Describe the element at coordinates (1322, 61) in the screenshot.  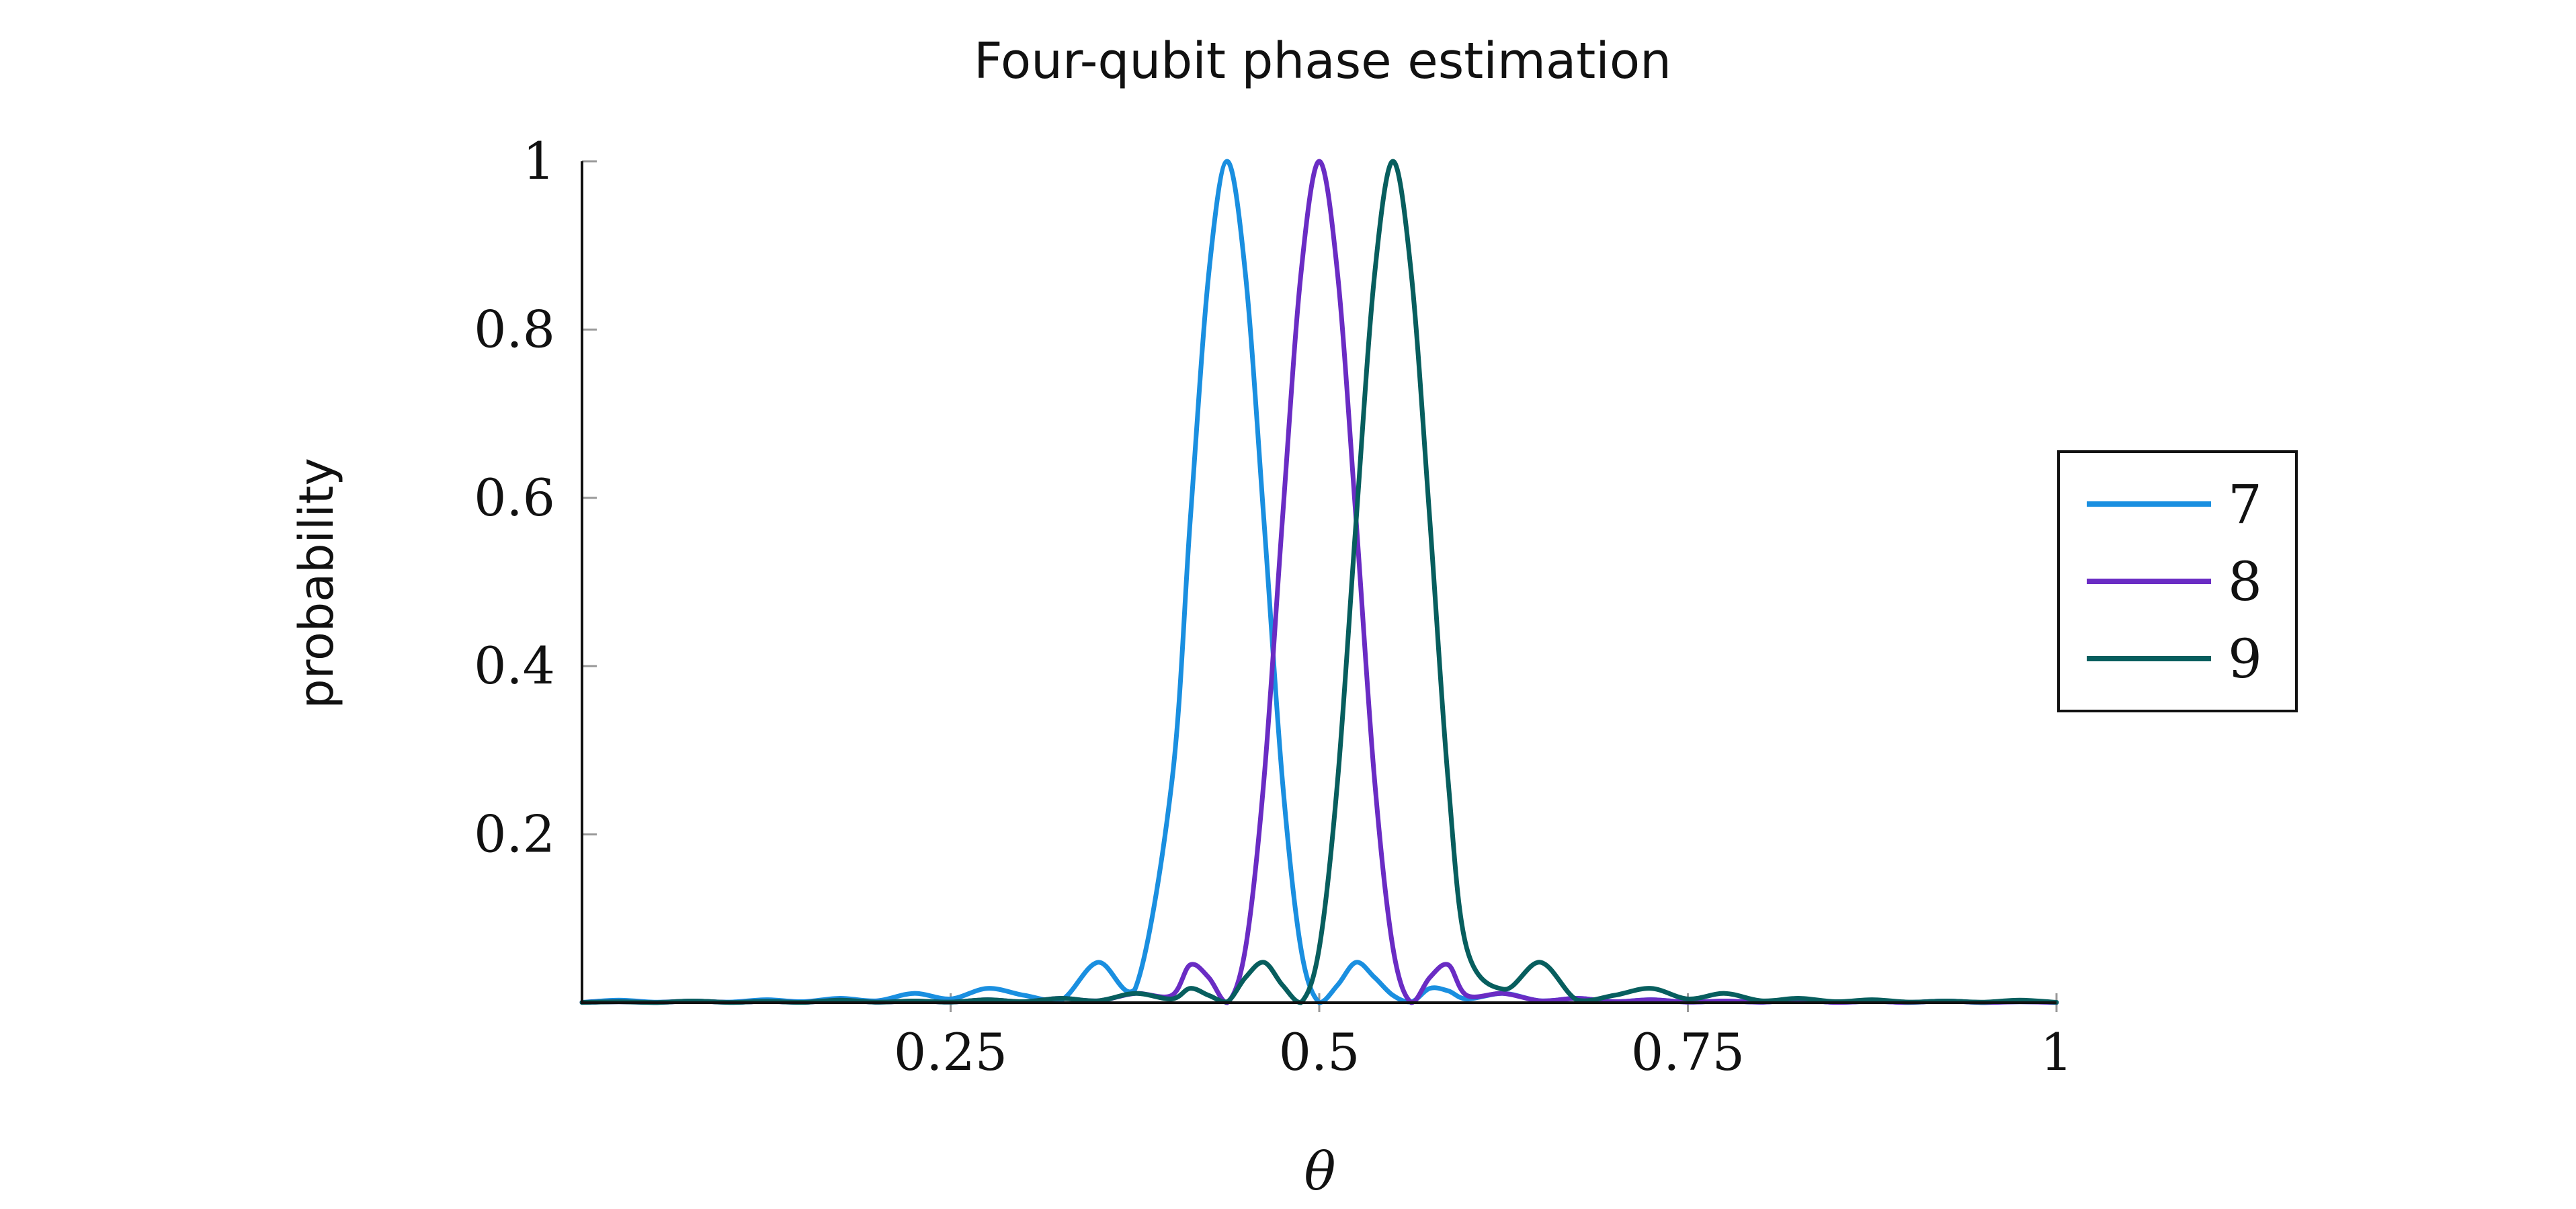
I see `chart-title: Four-qubit phase estimation` at that location.